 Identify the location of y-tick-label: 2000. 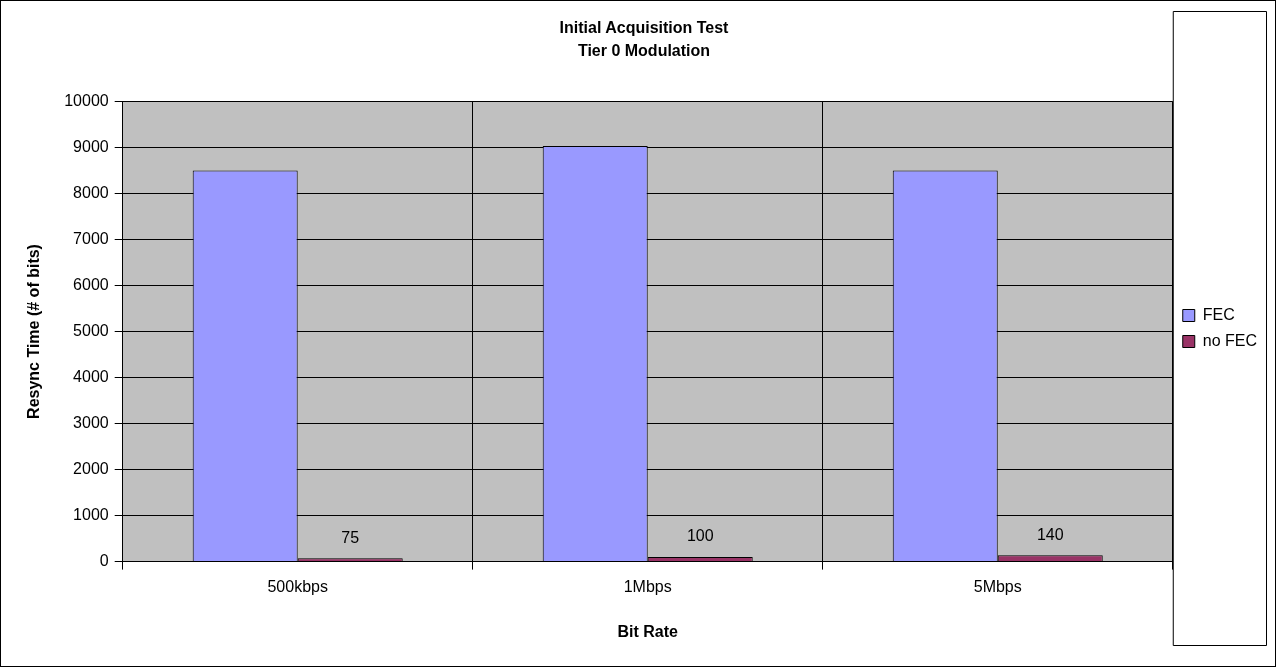
(91, 468).